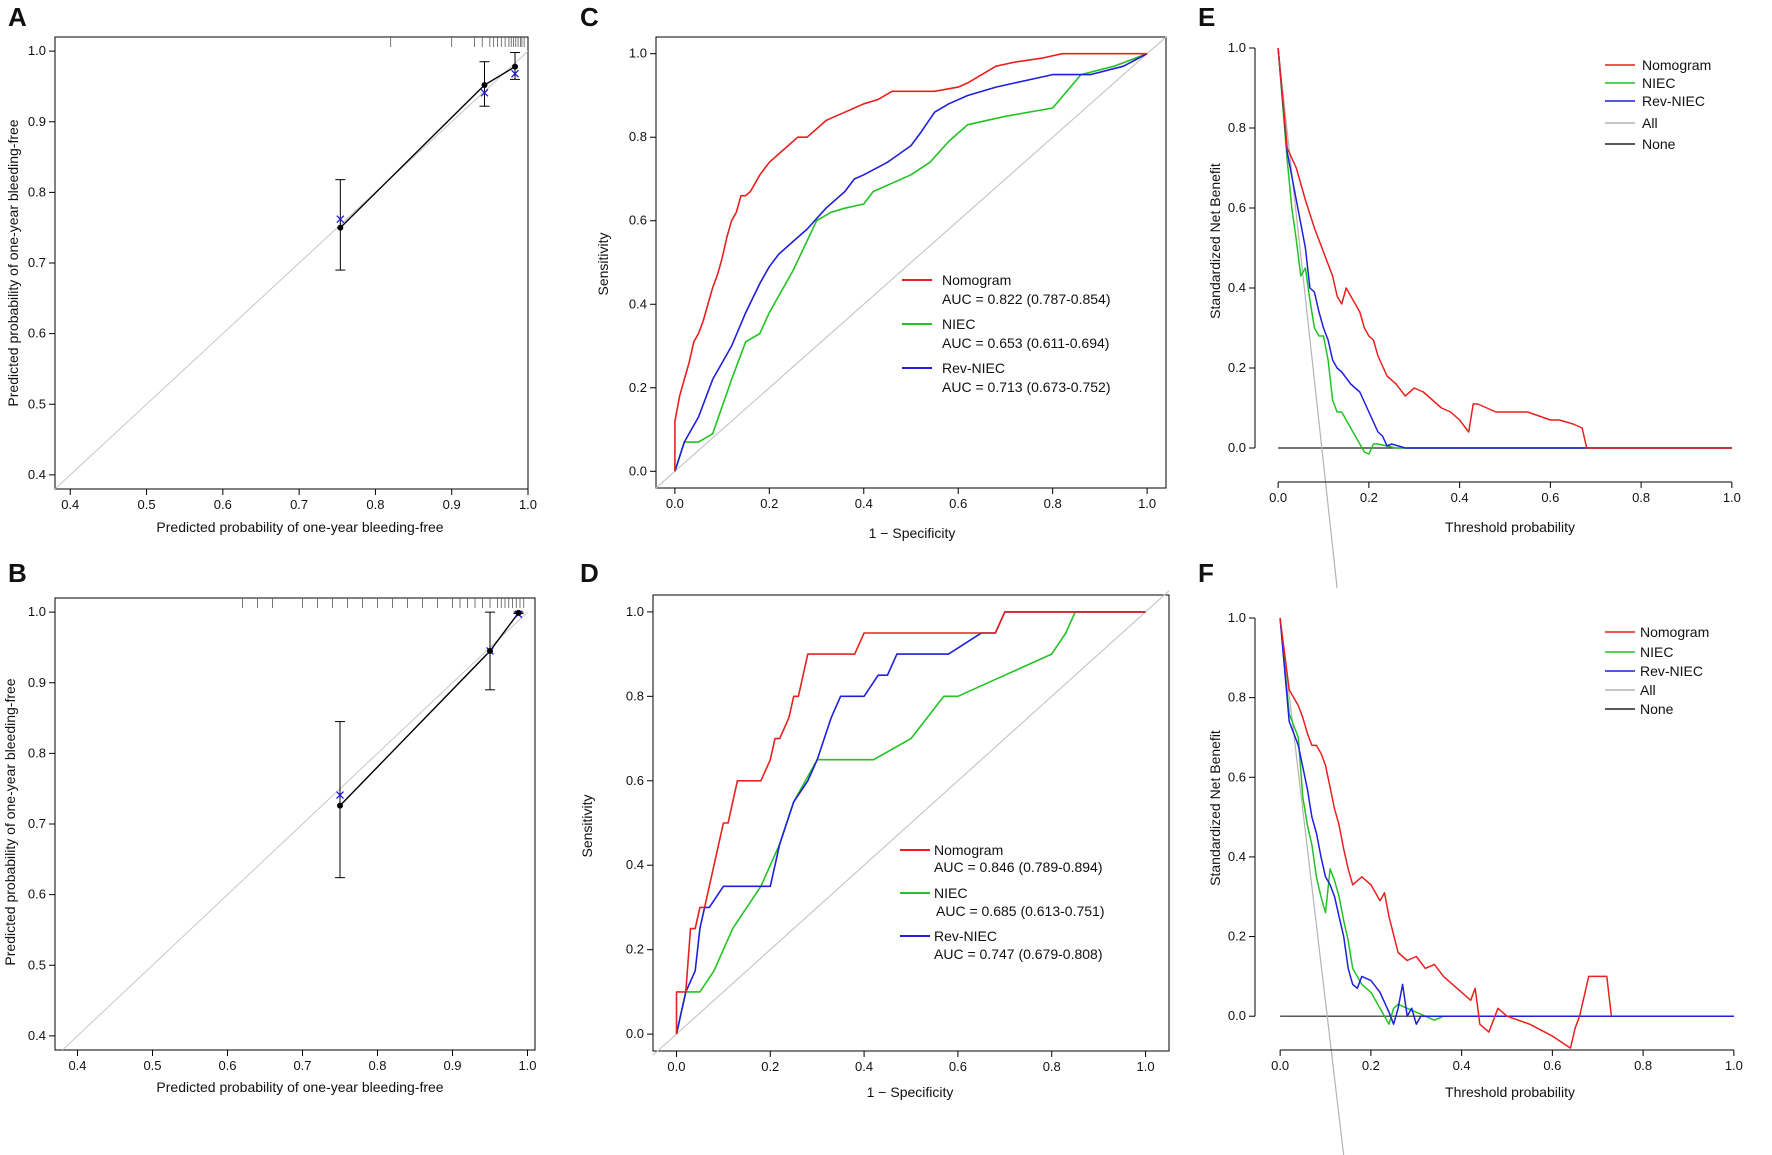 The height and width of the screenshot is (1155, 1772). Describe the element at coordinates (1657, 670) in the screenshot. I see `legend-f: Nomogram NIEC Rev-NIEC All None` at that location.